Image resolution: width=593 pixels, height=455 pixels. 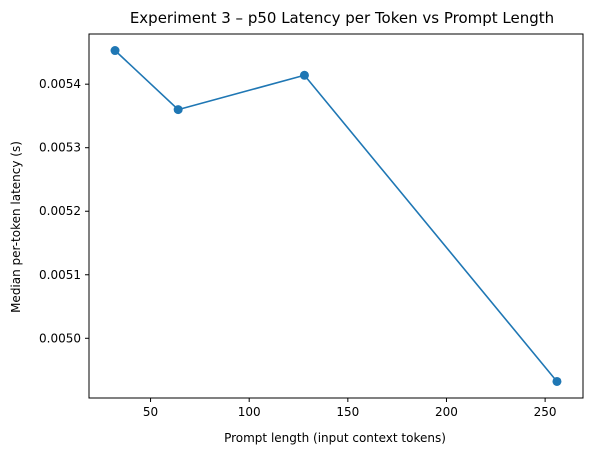 I want to click on x-tick-label: 150, so click(x=347, y=412).